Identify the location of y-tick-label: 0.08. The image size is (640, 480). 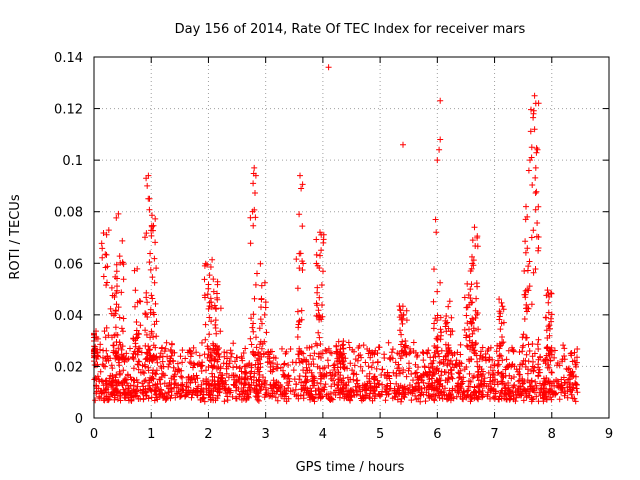
(68, 213).